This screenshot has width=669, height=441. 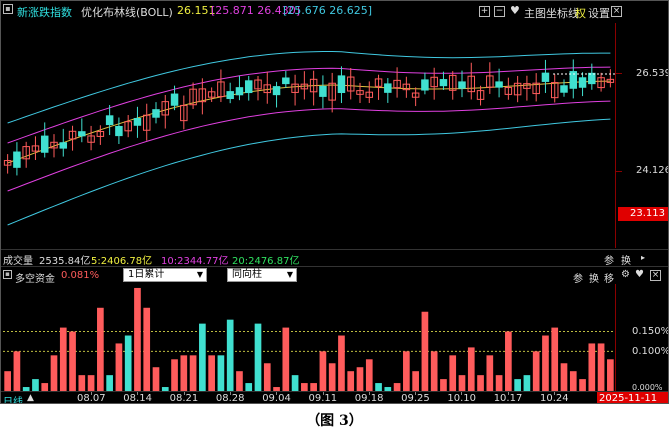 I want to click on triangle-up-icon: ▲, so click(x=30, y=398).